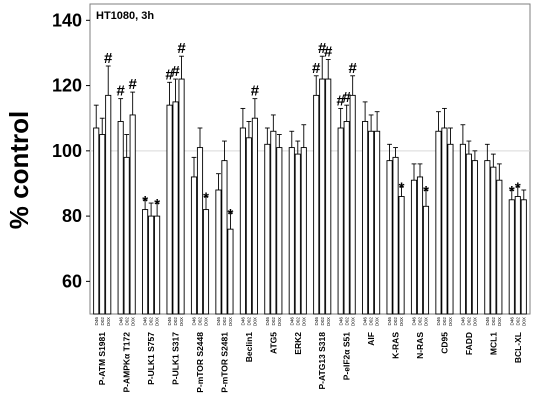  I want to click on x-tick-label: P-mTOR S2448, so click(200, 362).